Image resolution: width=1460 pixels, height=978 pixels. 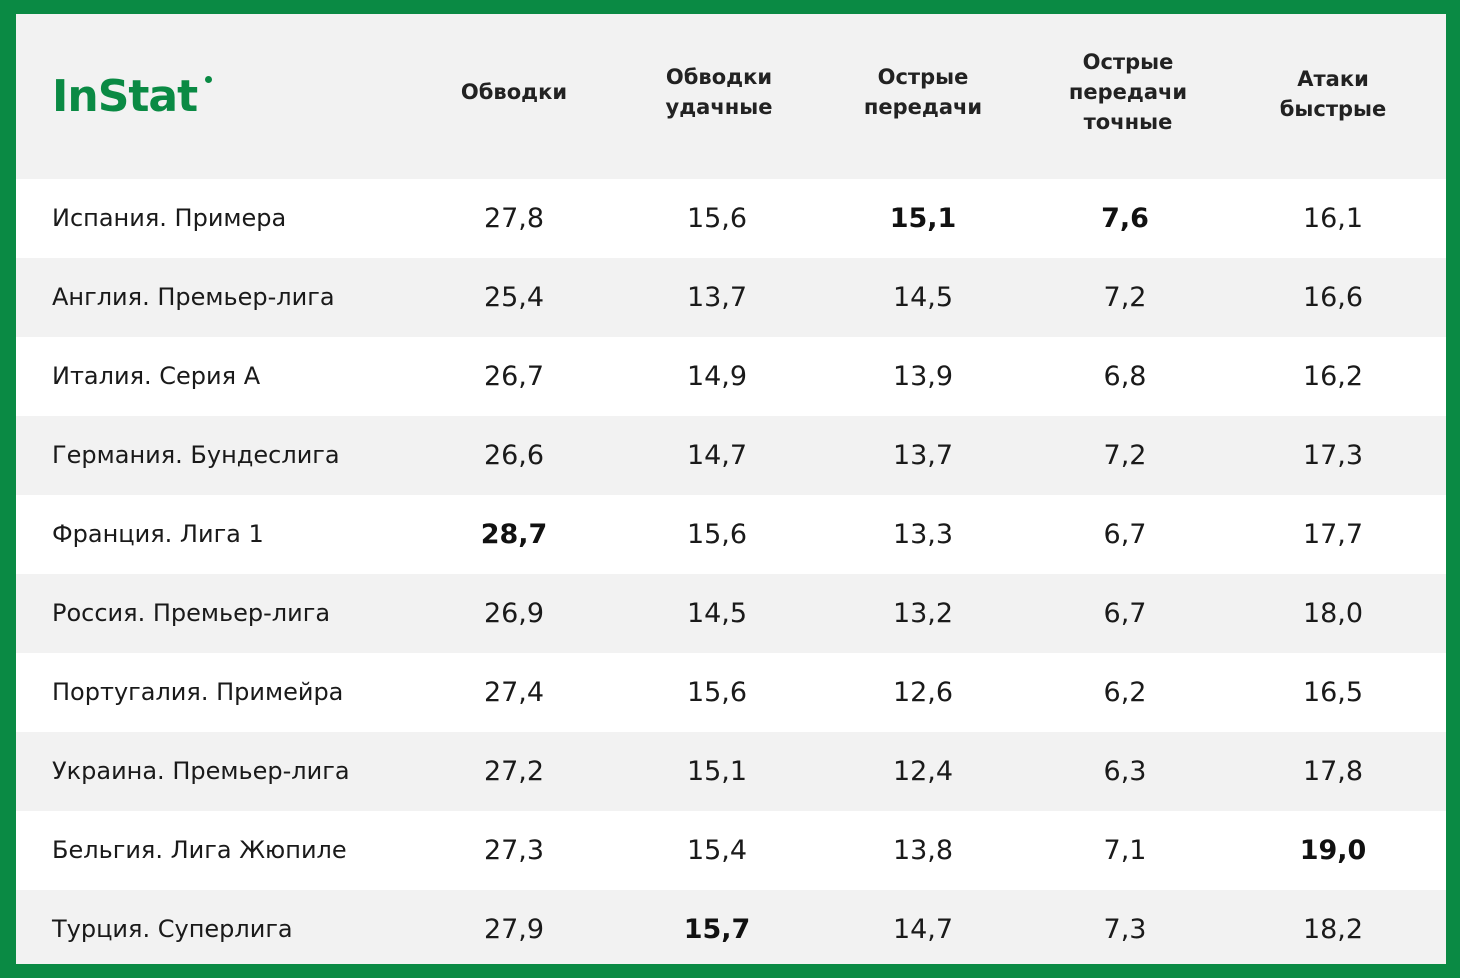 What do you see at coordinates (156, 376) in the screenshot?
I see `league-name: Италия. Серия А` at bounding box center [156, 376].